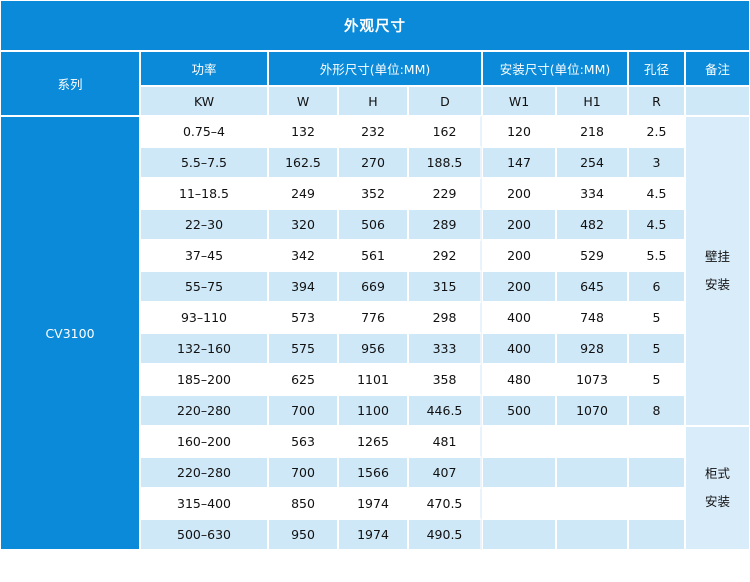 The height and width of the screenshot is (582, 750). Describe the element at coordinates (303, 410) in the screenshot. I see `cell-w: 700` at that location.